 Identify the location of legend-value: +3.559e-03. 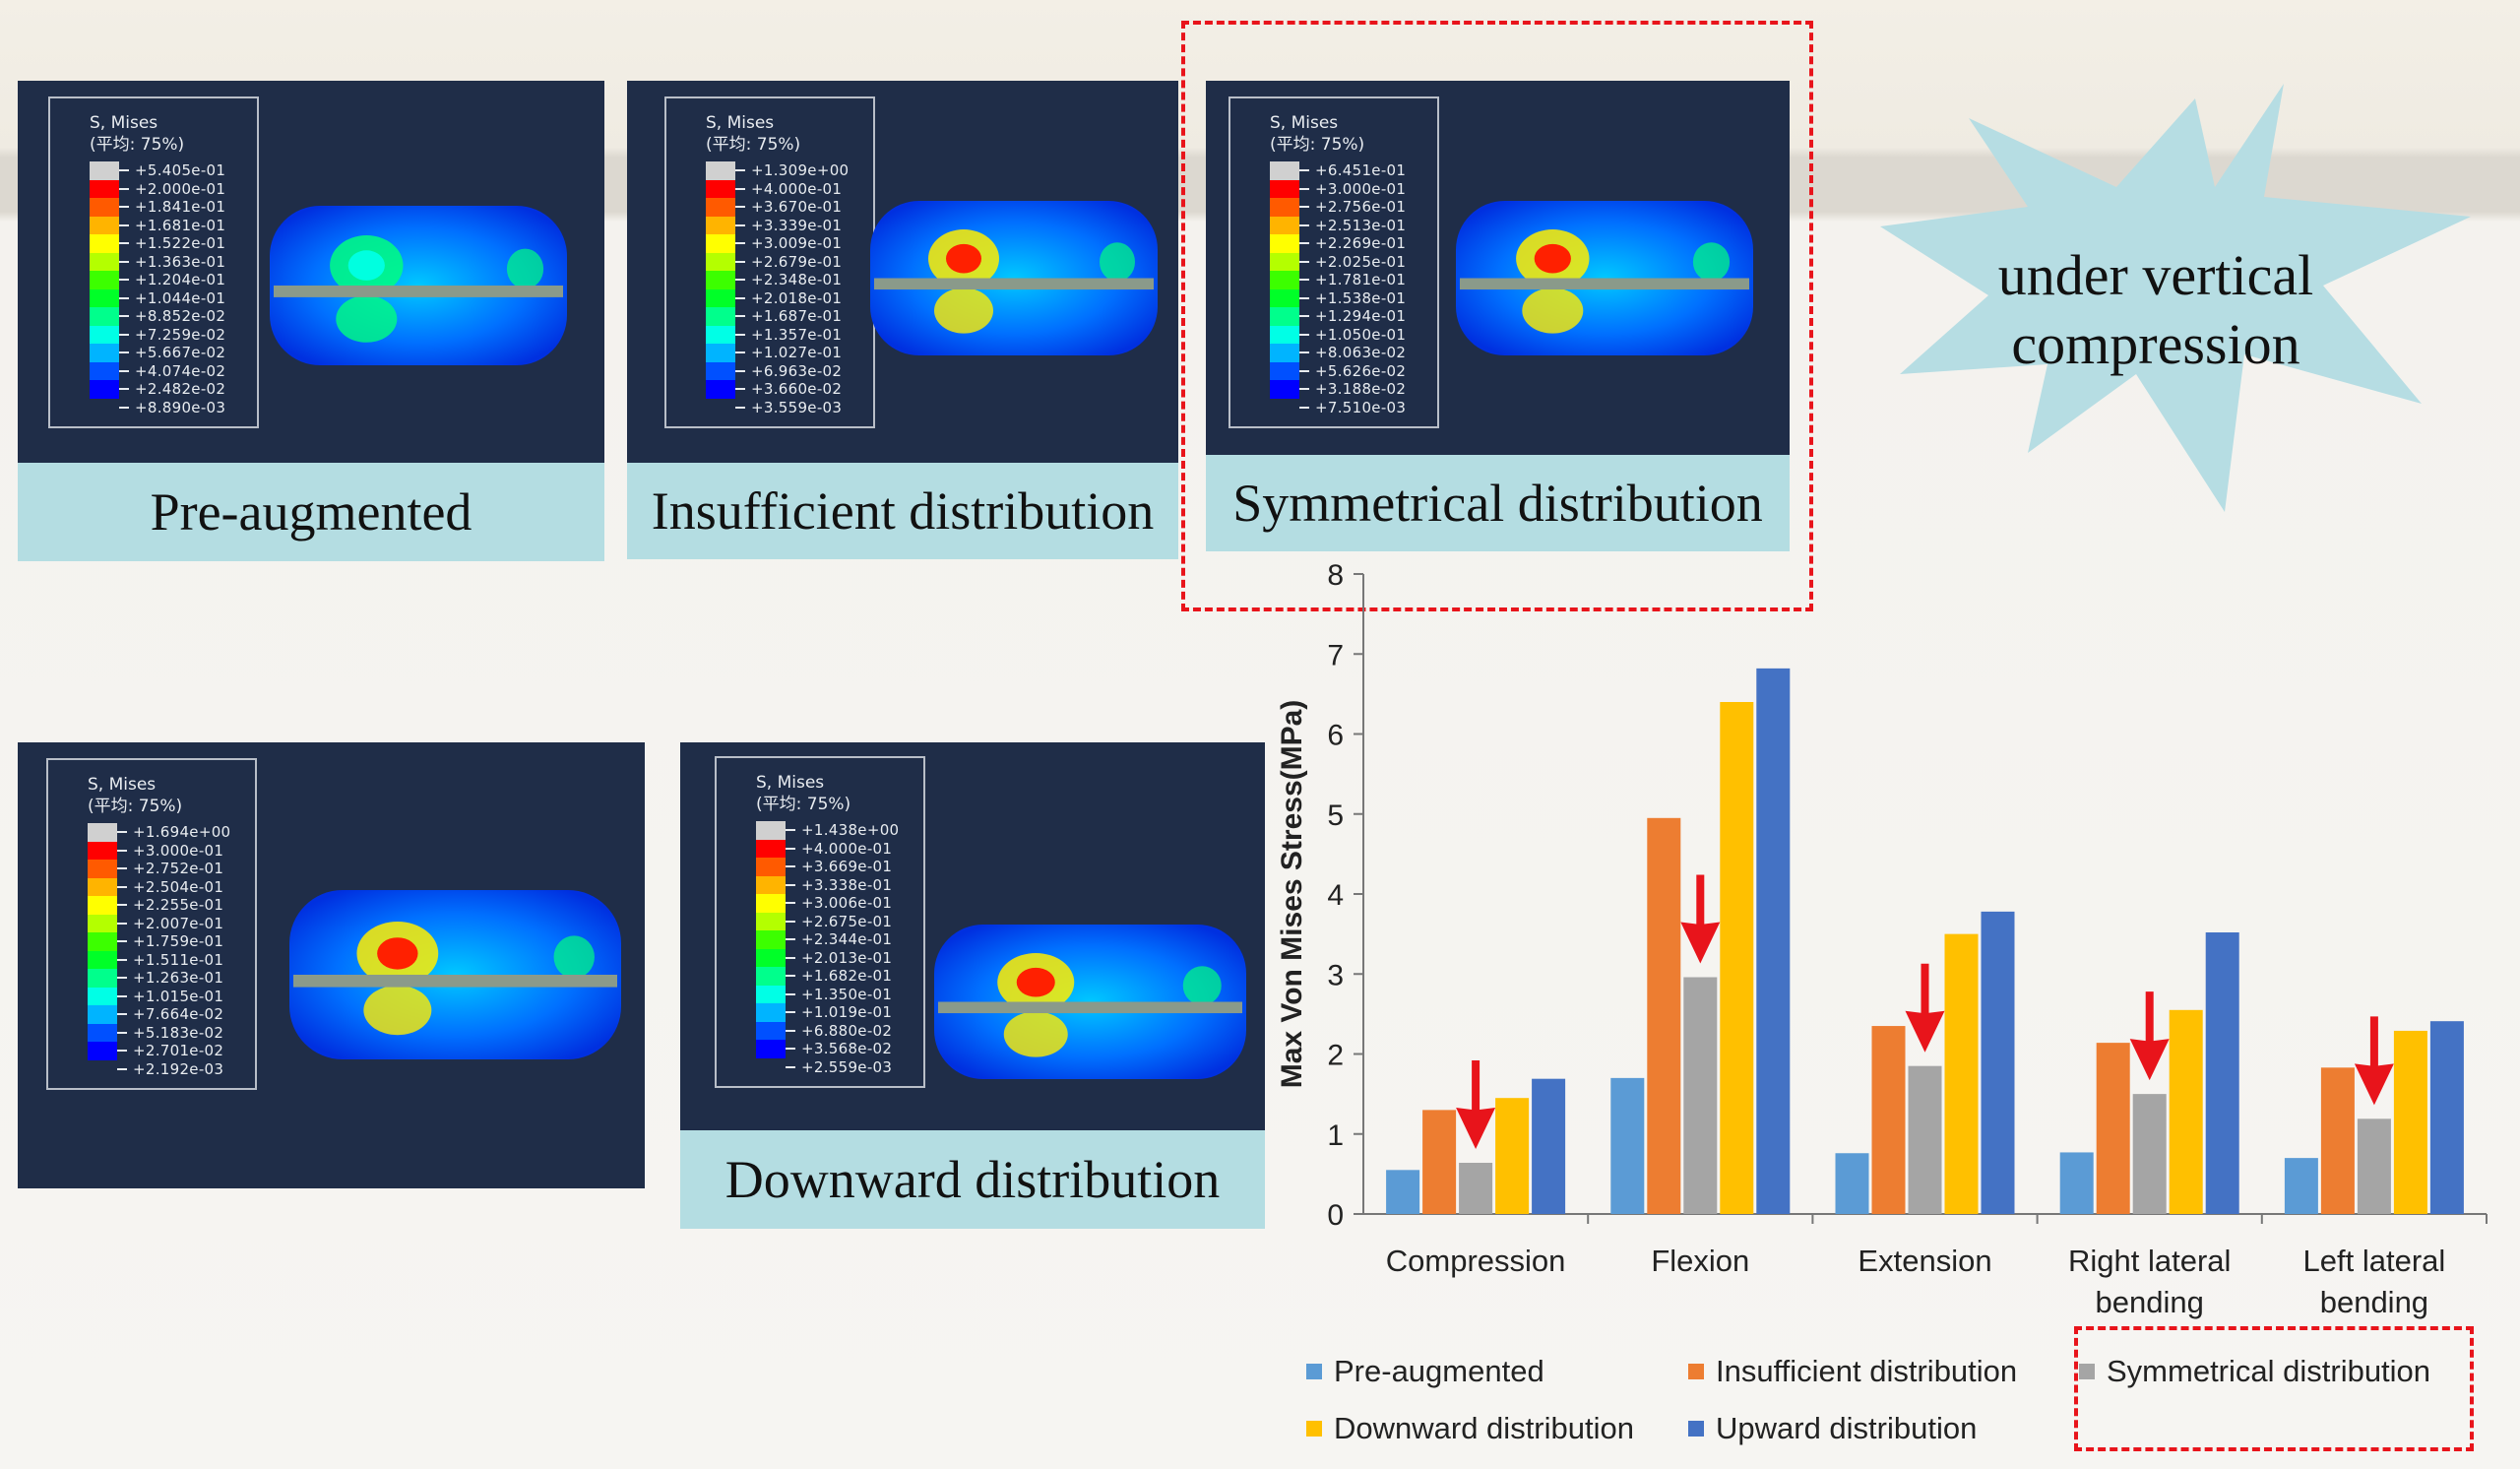
(797, 407).